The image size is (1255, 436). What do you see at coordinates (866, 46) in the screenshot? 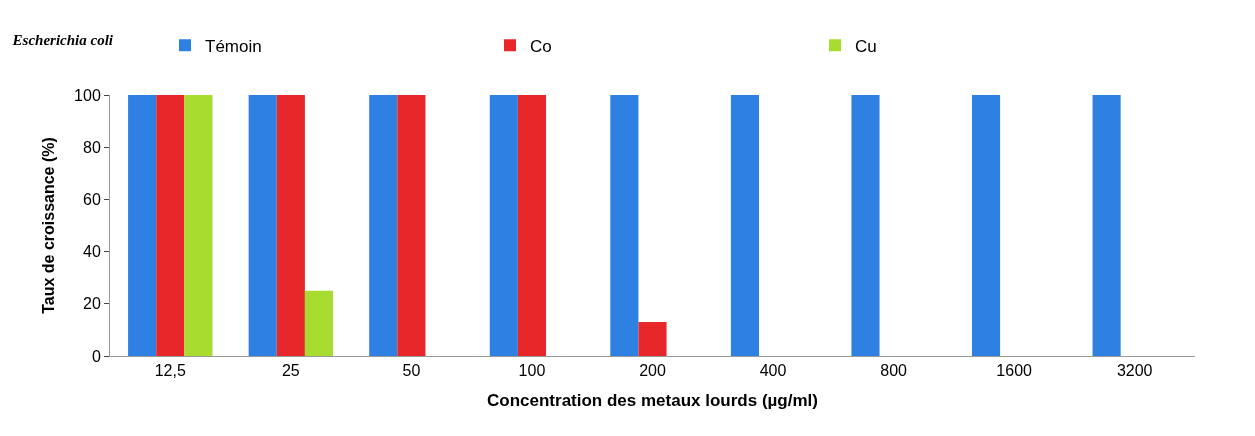
I see `legend-label: Cu` at bounding box center [866, 46].